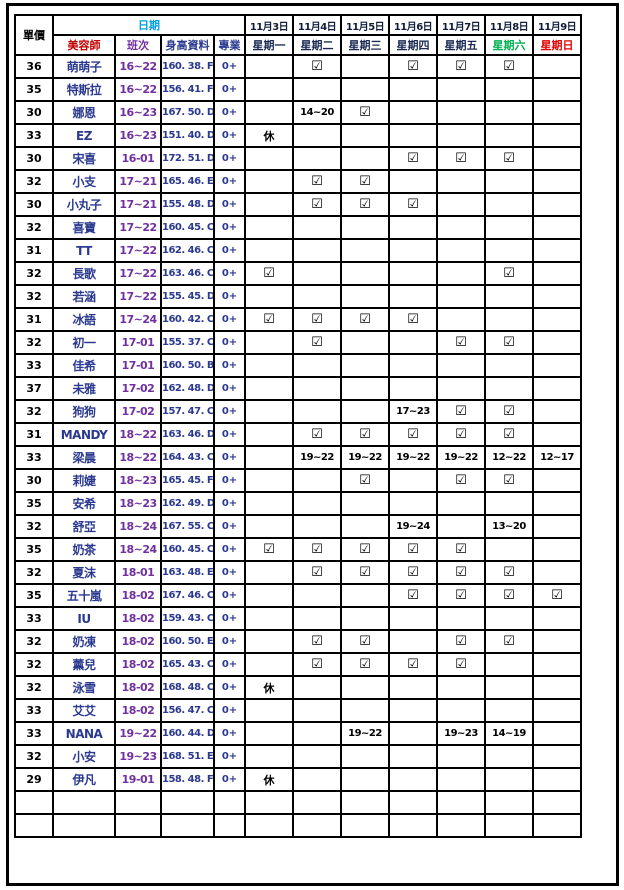 This screenshot has height=890, width=624. I want to click on shift-cell: 16~22, so click(138, 66).